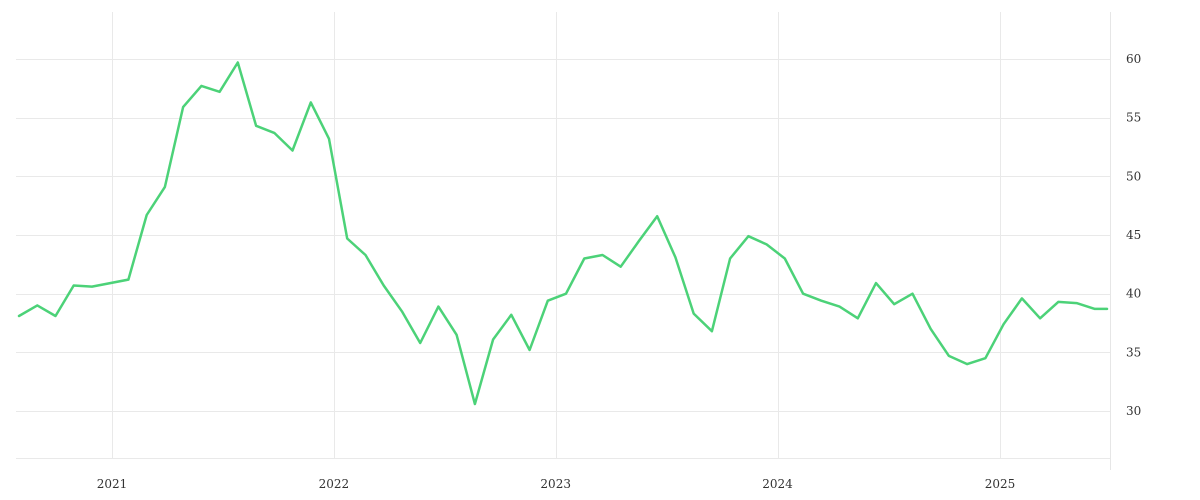 This screenshot has width=1200, height=500. Describe the element at coordinates (1133, 176) in the screenshot. I see `y-tick-label: 50` at that location.